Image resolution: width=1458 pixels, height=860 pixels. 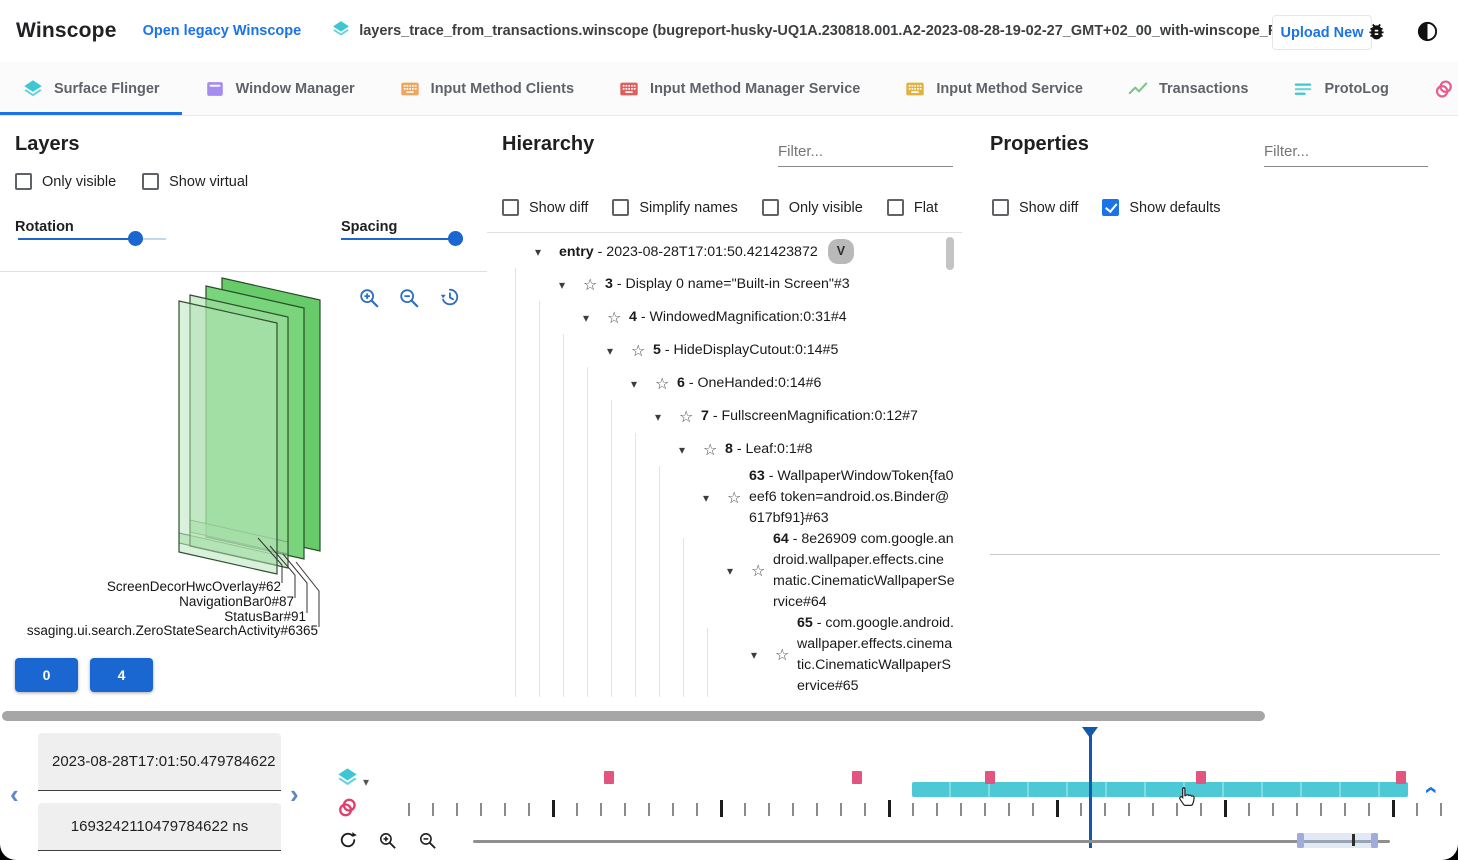 What do you see at coordinates (1427, 31) in the screenshot?
I see `dark-mode-toggle-icon` at bounding box center [1427, 31].